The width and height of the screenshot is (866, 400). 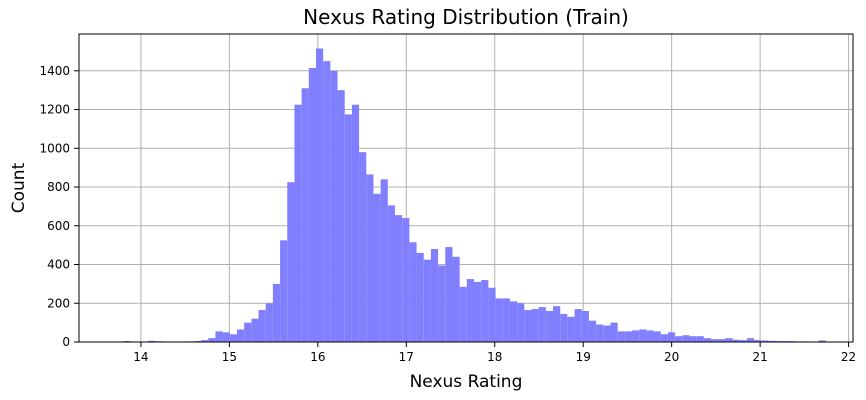 I want to click on y-tick-label: 800, so click(x=58, y=187).